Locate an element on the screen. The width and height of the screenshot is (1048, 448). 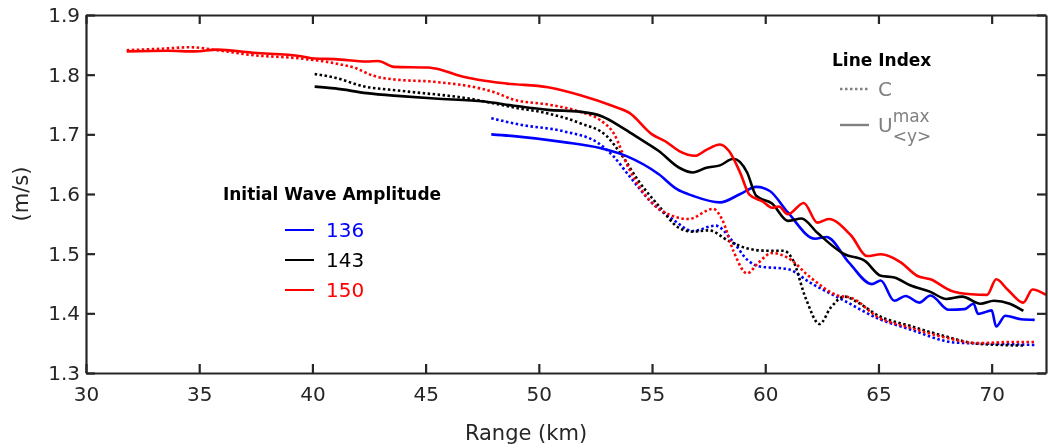
x-tick-label: 60 is located at coordinates (766, 394).